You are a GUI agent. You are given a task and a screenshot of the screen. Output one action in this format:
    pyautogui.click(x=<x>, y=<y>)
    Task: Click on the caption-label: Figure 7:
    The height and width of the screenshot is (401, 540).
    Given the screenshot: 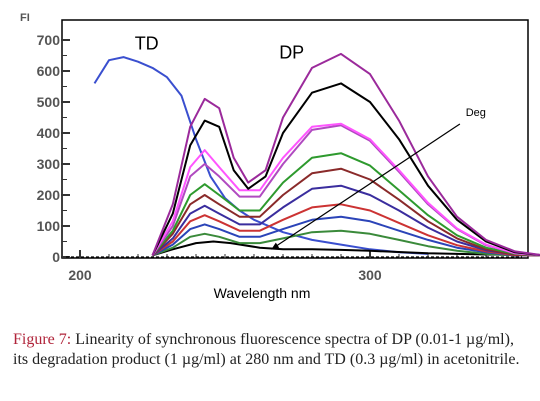 What is the action you would take?
    pyautogui.click(x=42, y=339)
    